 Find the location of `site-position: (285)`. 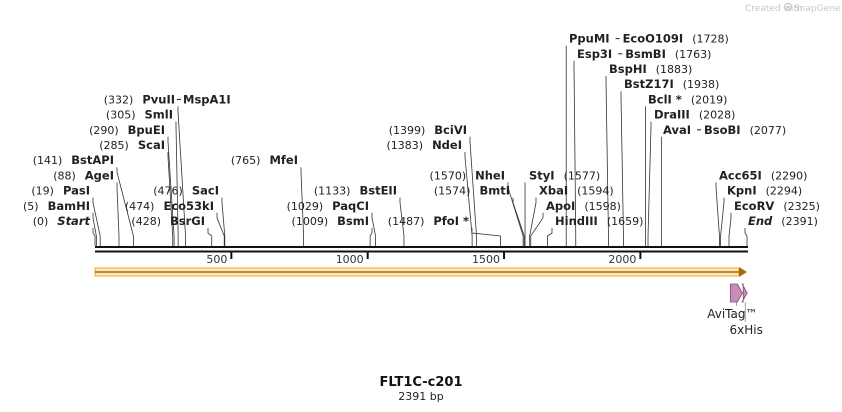

site-position: (285) is located at coordinates (114, 145).